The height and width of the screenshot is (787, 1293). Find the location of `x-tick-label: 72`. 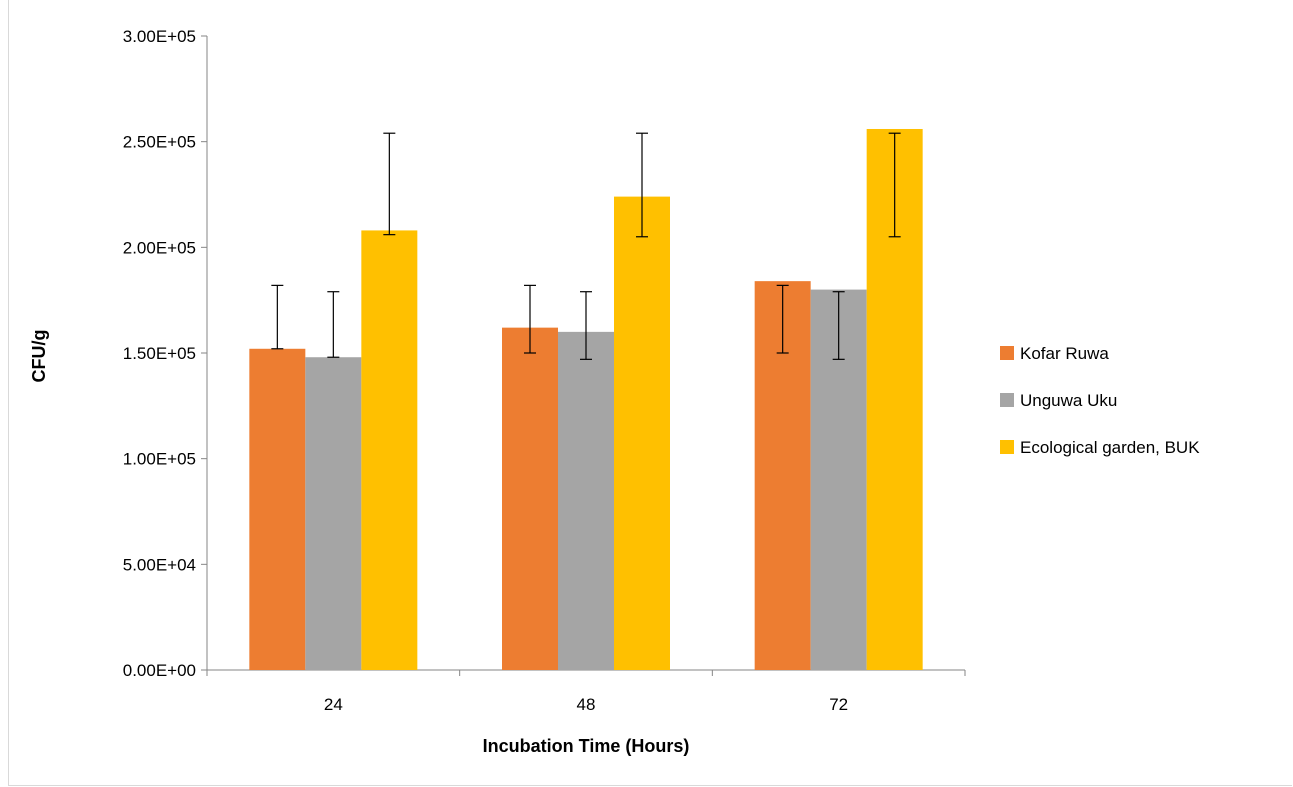

x-tick-label: 72 is located at coordinates (838, 704).